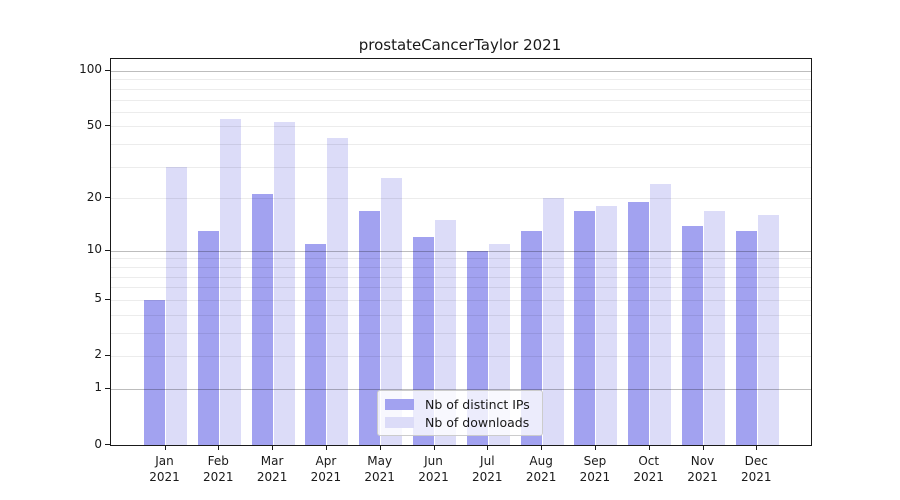 The height and width of the screenshot is (500, 900). I want to click on bar-downloads-may, so click(392, 311).